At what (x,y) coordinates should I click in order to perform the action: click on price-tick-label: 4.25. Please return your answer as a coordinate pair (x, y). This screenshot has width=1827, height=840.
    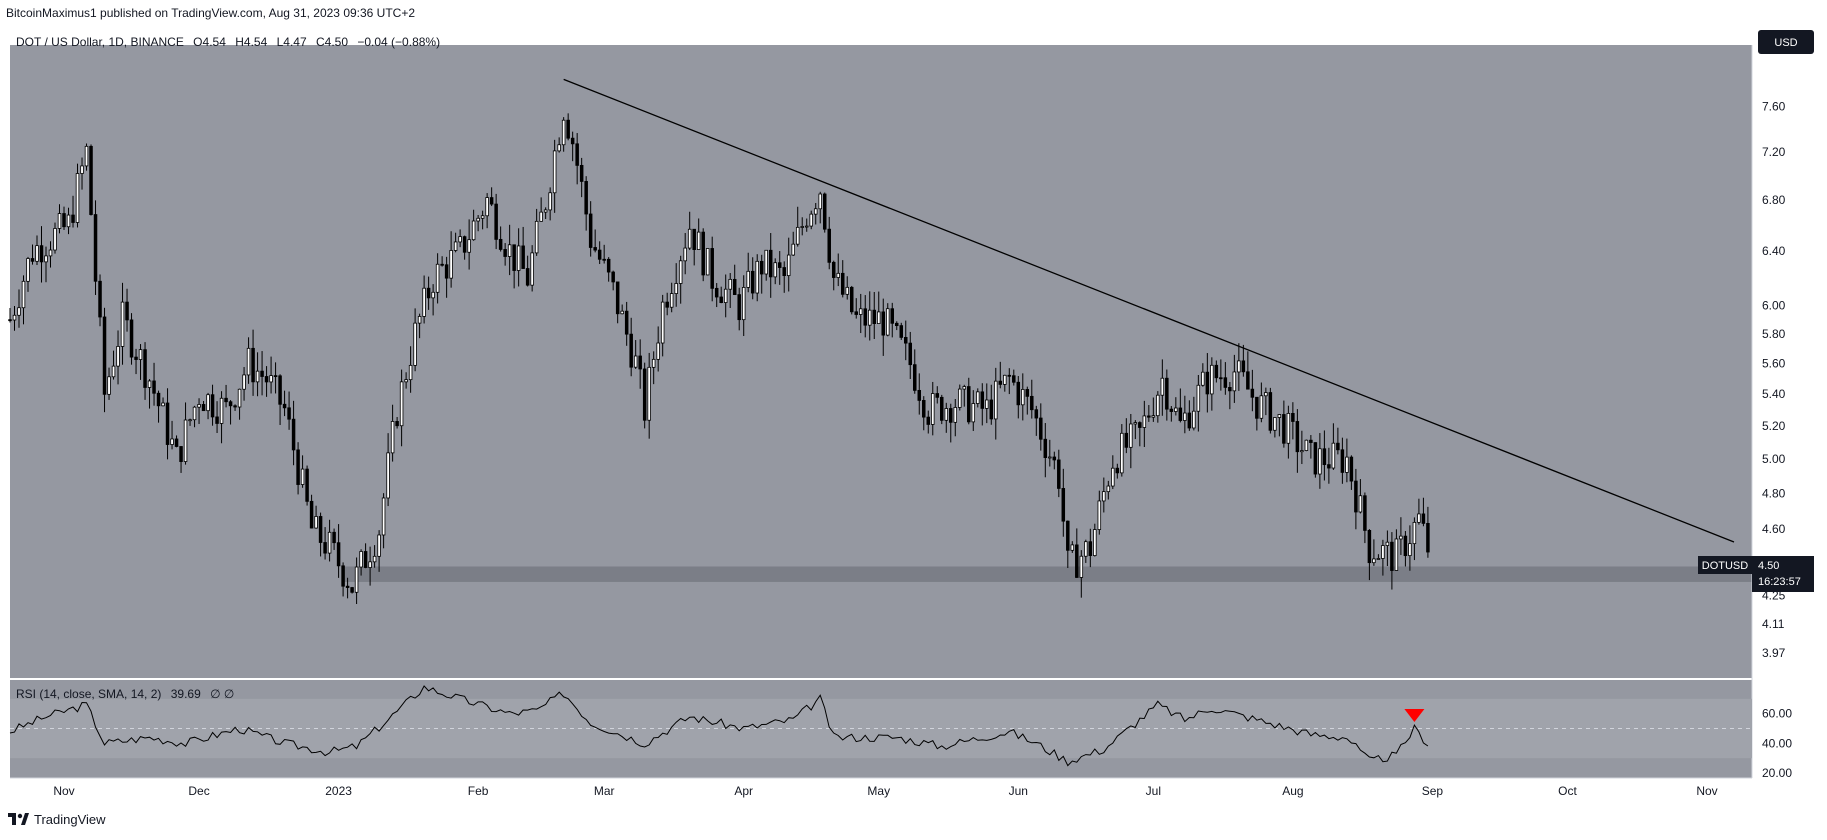
    Looking at the image, I should click on (1774, 596).